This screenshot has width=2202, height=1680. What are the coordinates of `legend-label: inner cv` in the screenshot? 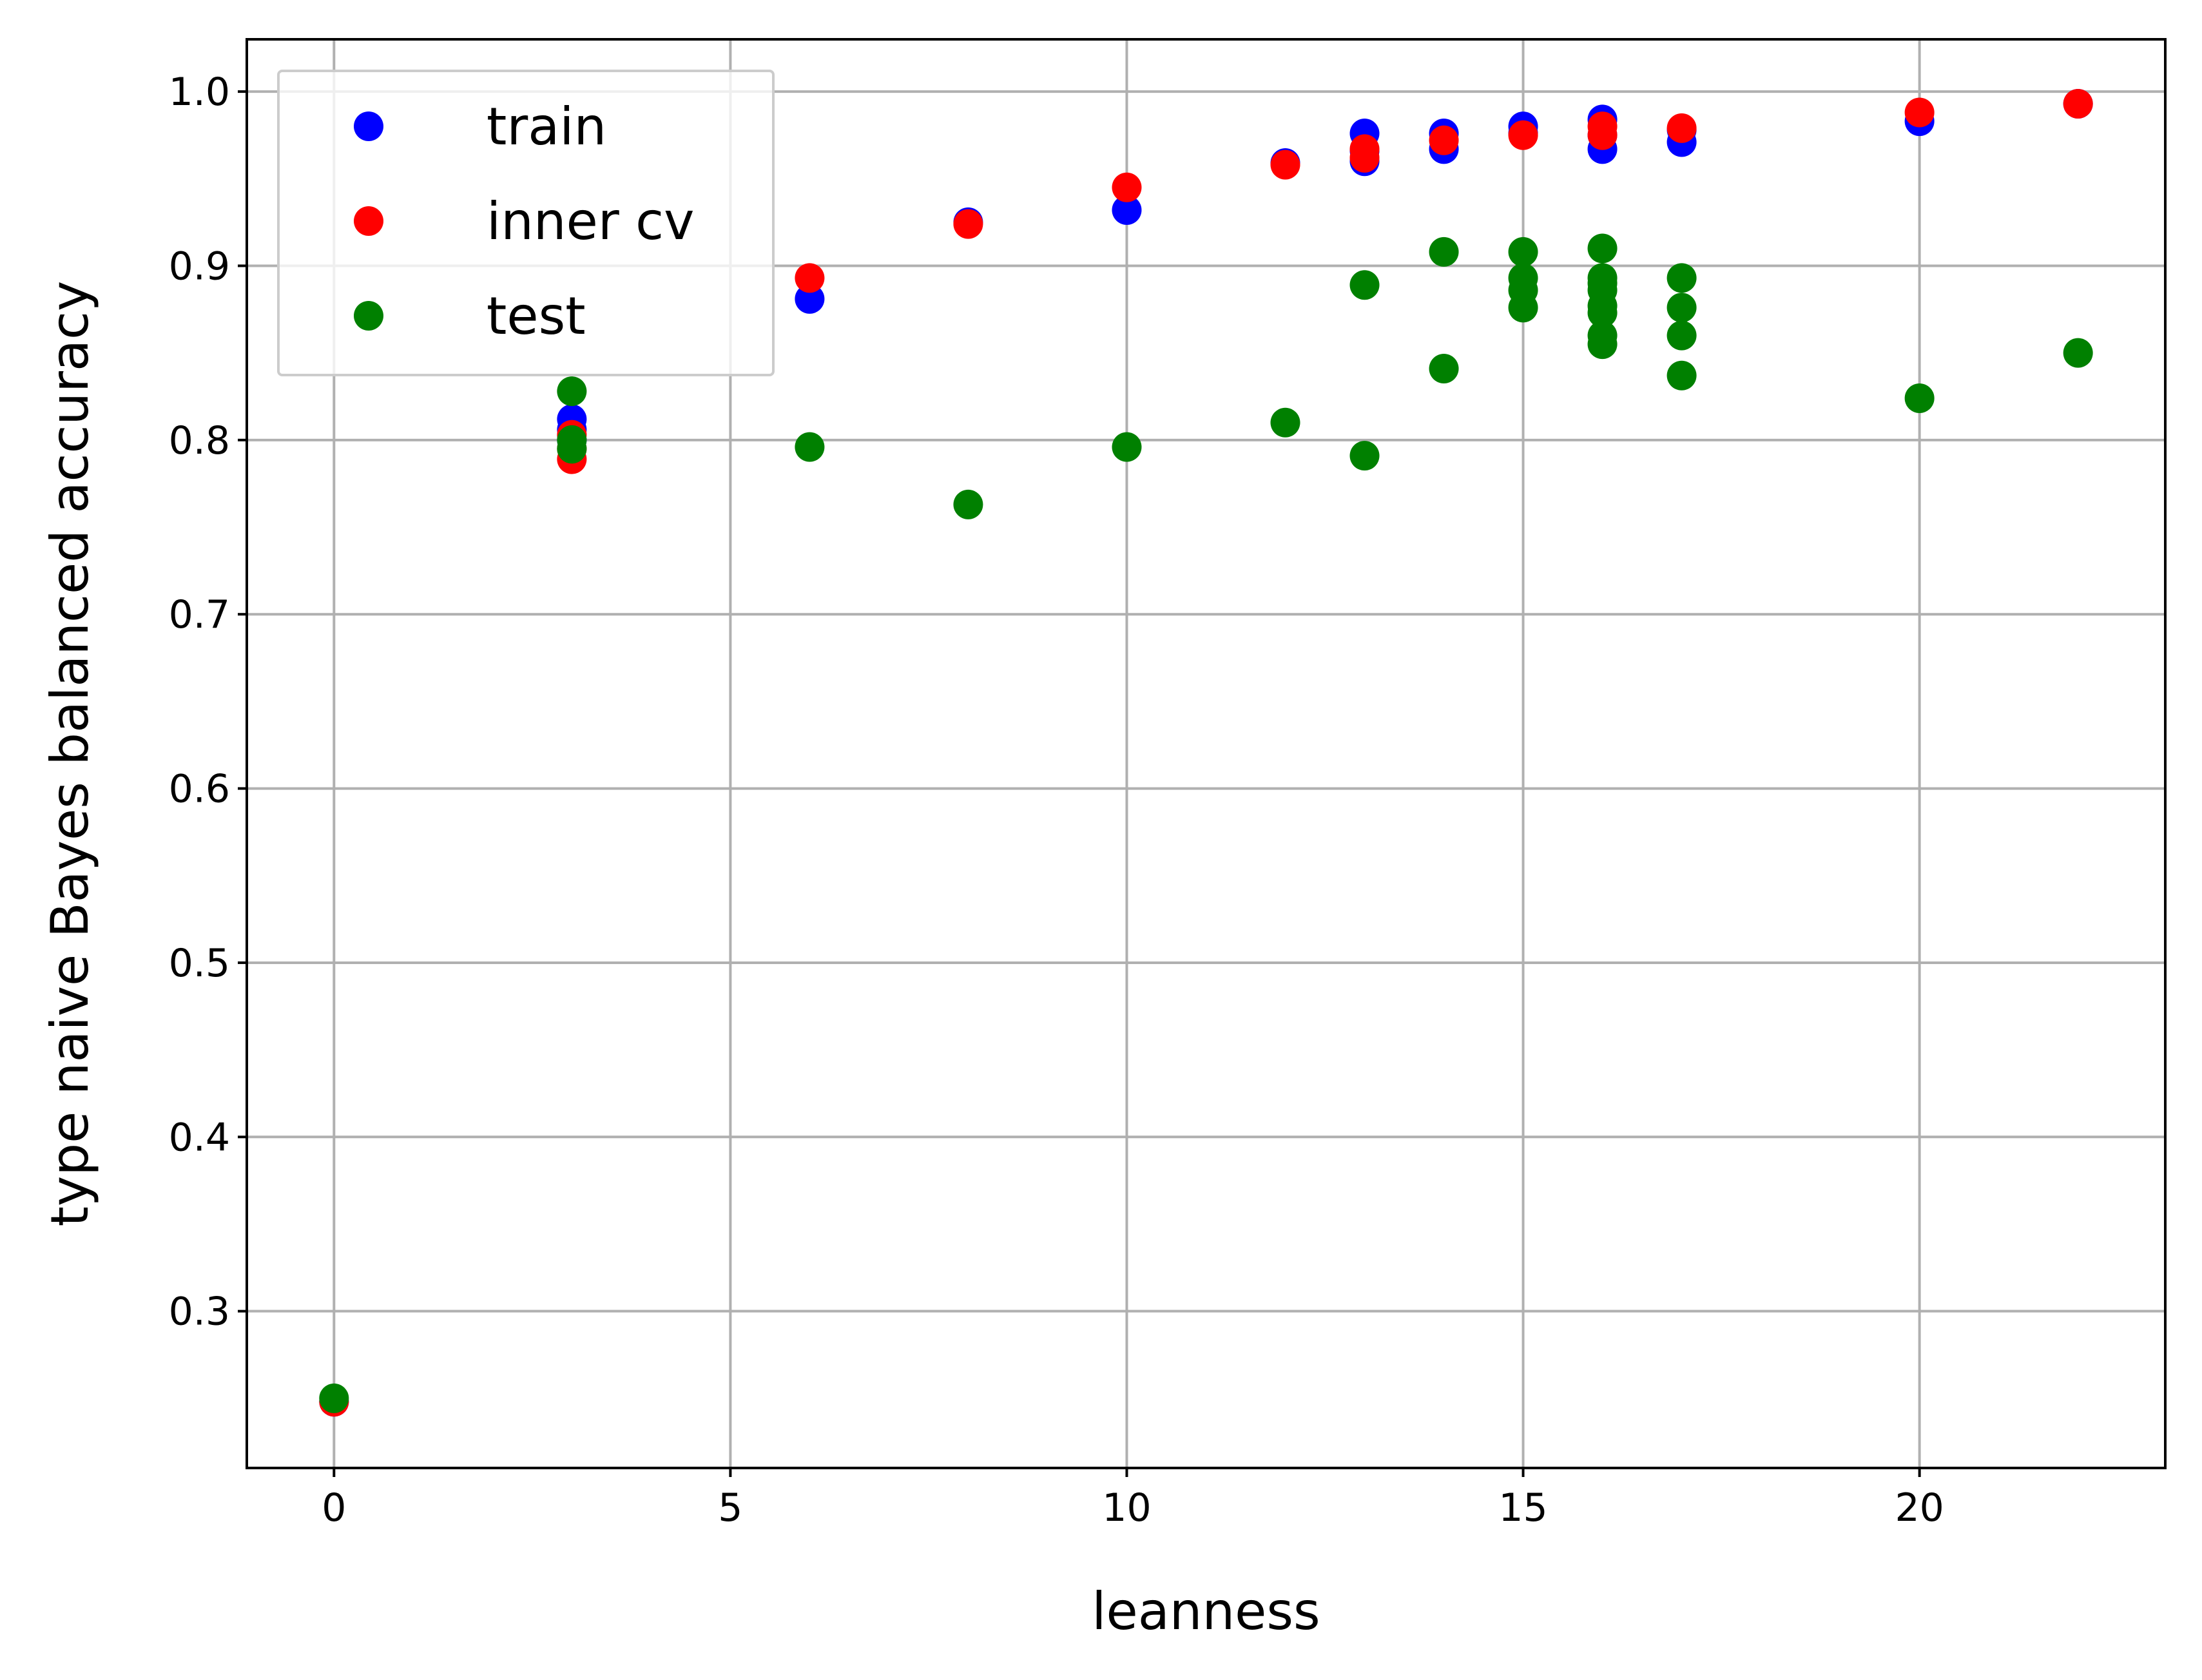 It's located at (591, 221).